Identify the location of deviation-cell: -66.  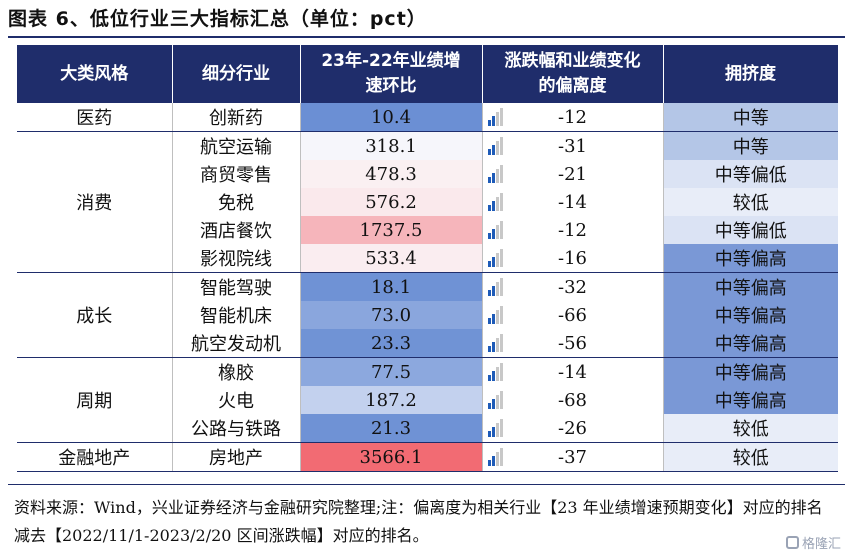
(573, 315).